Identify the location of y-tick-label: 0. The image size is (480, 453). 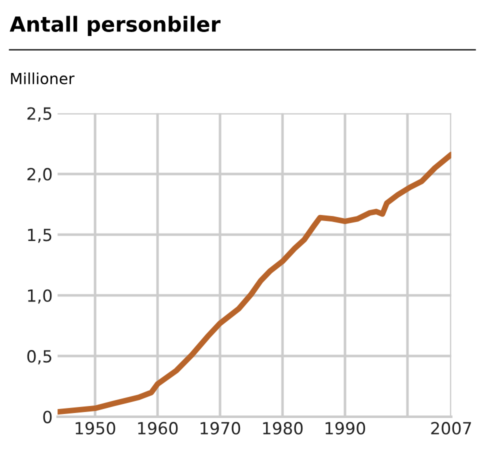
(47, 417).